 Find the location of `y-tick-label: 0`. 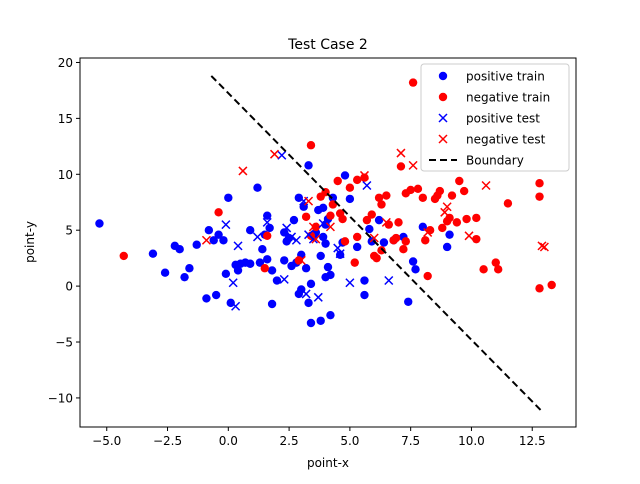

y-tick-label: 0 is located at coordinates (69, 287).